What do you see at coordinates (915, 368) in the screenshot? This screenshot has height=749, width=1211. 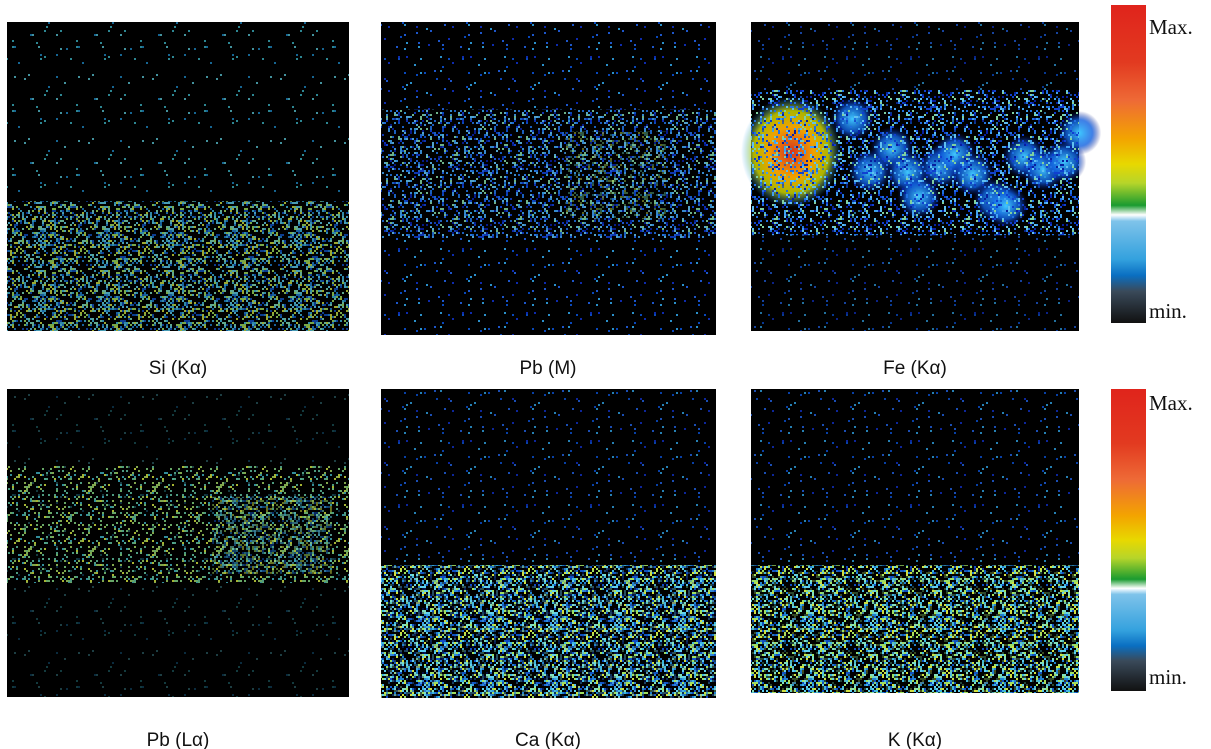 I see `panel-label: Fe (Kα)` at bounding box center [915, 368].